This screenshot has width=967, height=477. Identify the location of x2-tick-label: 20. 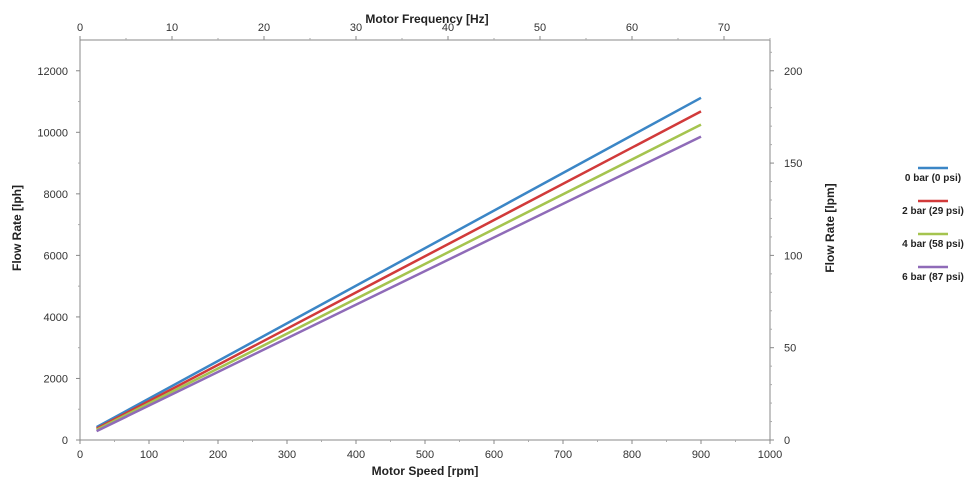
(264, 28).